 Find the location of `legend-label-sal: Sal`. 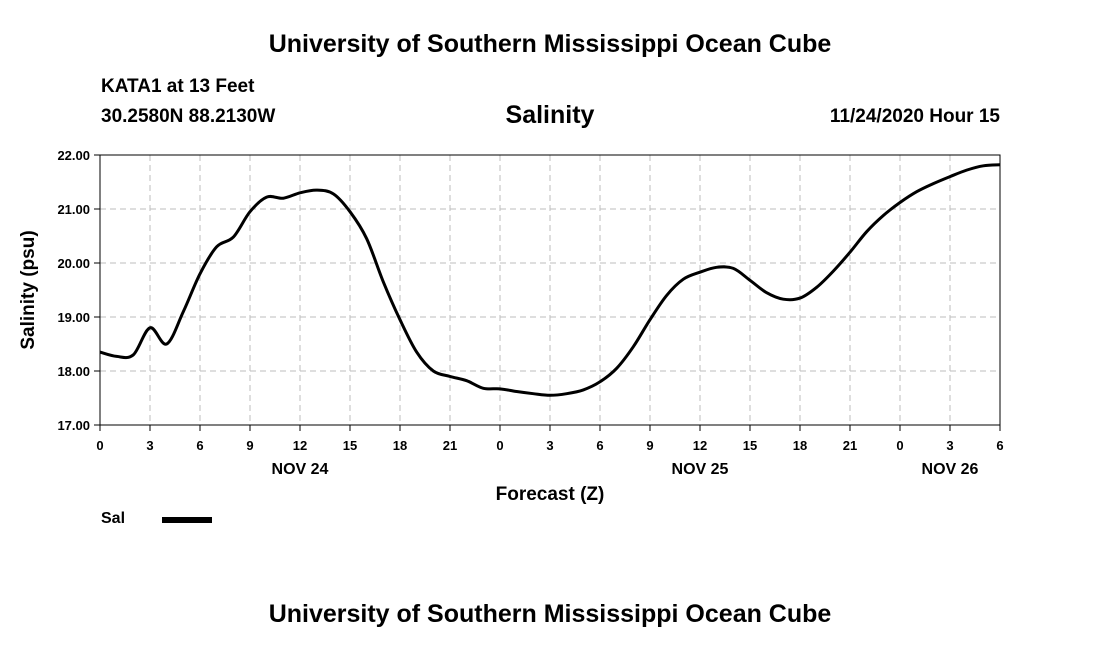

legend-label-sal: Sal is located at coordinates (113, 518).